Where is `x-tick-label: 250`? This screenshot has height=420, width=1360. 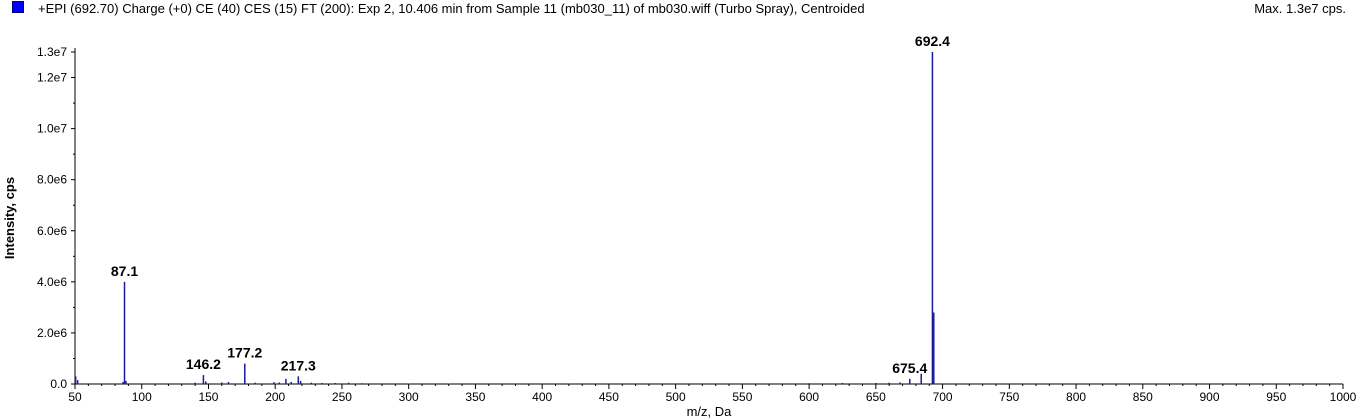 x-tick-label: 250 is located at coordinates (342, 397).